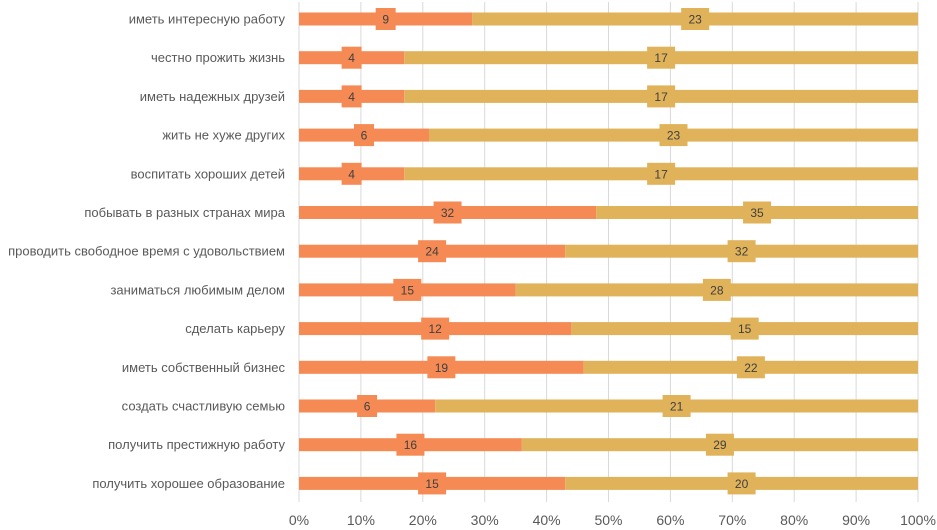 The image size is (937, 530). I want to click on data-label: 21, so click(677, 407).